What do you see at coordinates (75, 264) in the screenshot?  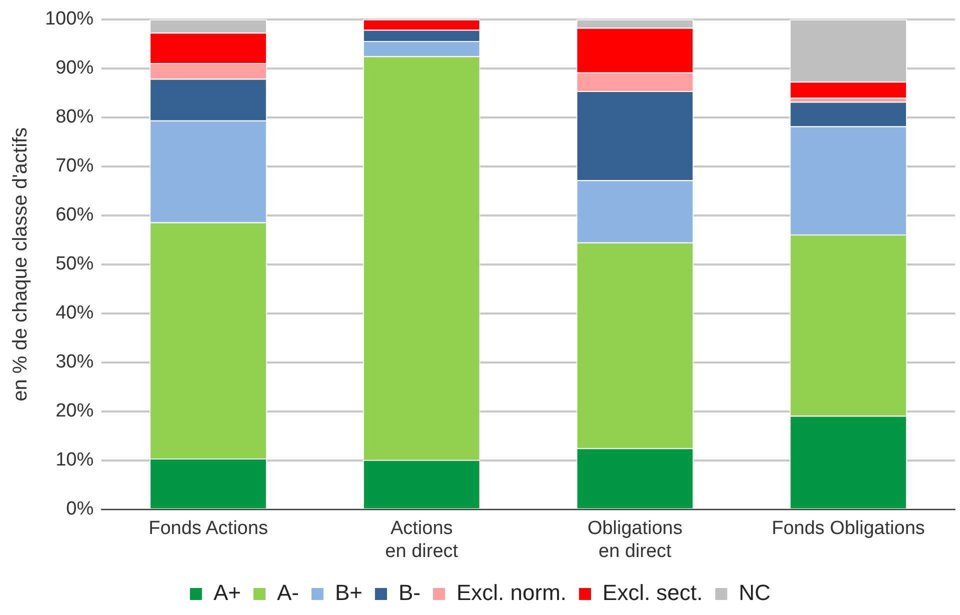 I see `y-tick-label: 50%` at bounding box center [75, 264].